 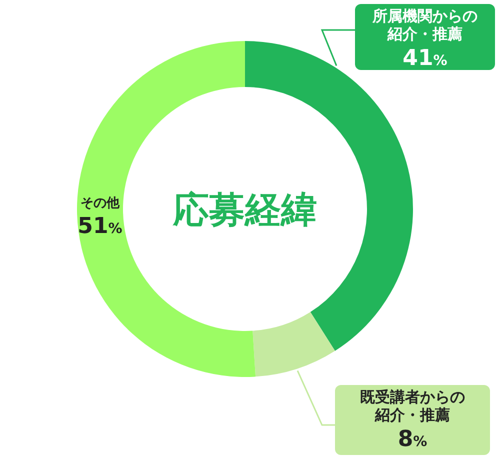 What do you see at coordinates (413, 439) in the screenshot?
I see `data-label: 8%` at bounding box center [413, 439].